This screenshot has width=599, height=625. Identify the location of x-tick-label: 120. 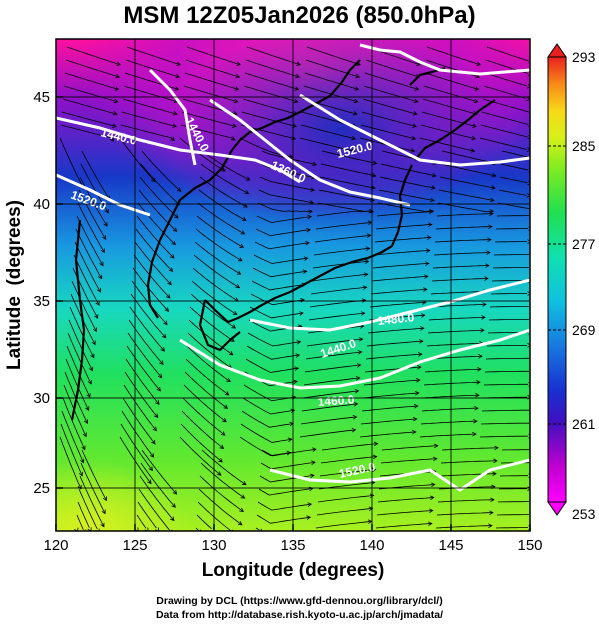
(55, 545).